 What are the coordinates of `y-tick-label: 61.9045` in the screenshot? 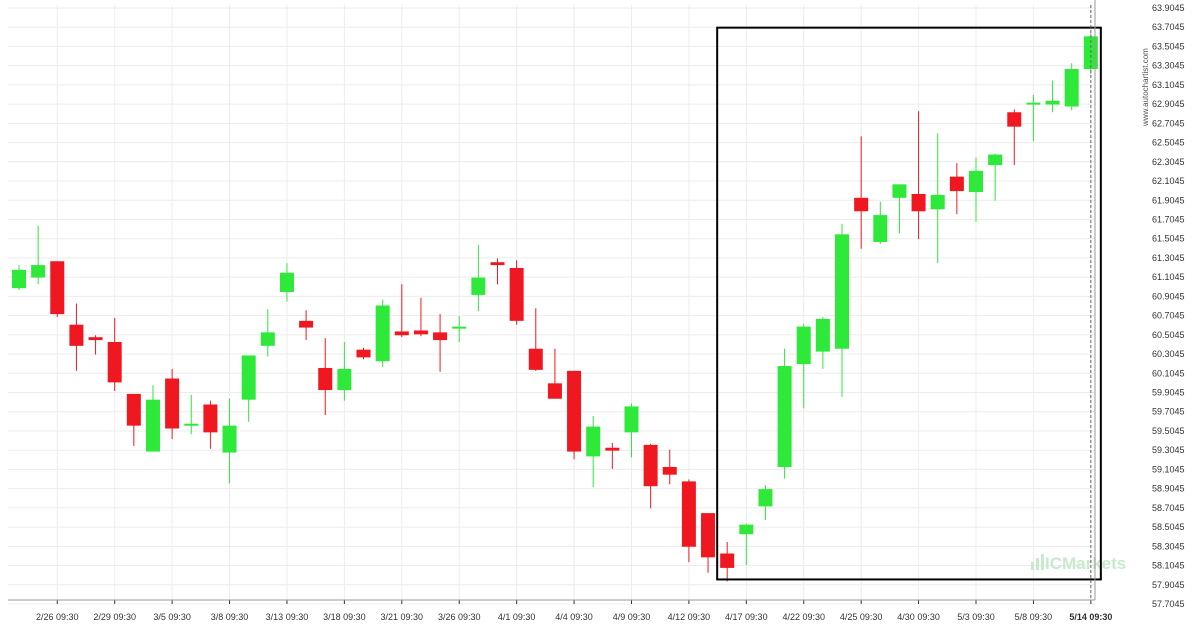 It's located at (1168, 200).